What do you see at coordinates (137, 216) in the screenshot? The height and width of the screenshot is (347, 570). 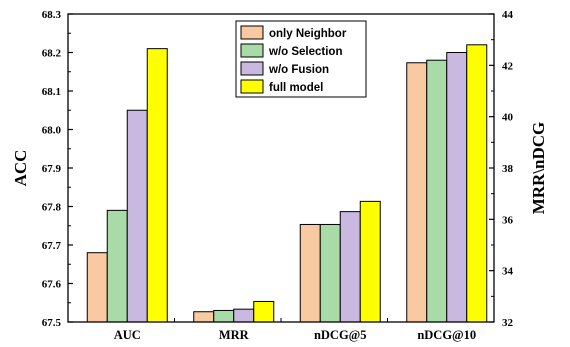 I see `bar-auc-w-o-fusion` at bounding box center [137, 216].